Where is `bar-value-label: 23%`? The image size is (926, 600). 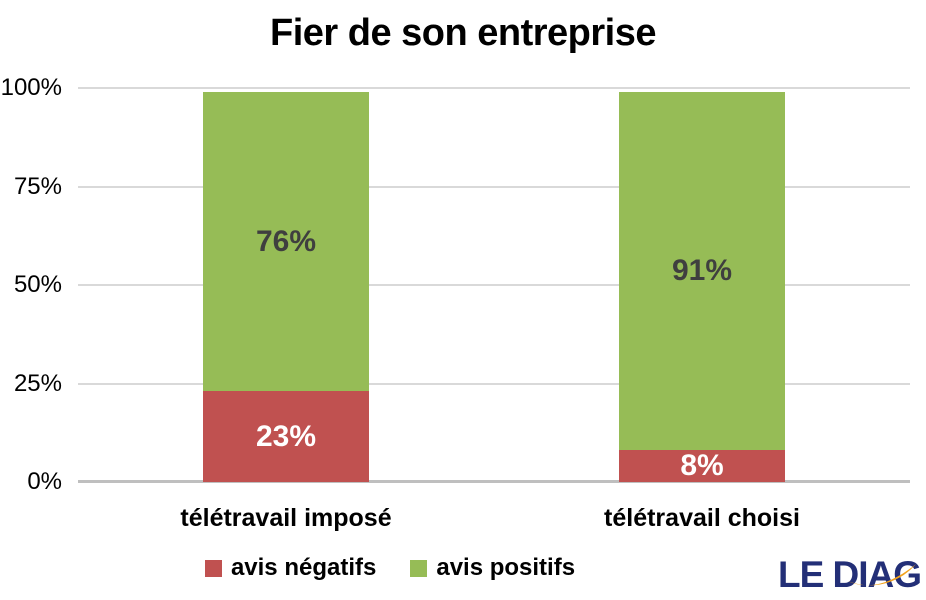
bar-value-label: 23% is located at coordinates (286, 436).